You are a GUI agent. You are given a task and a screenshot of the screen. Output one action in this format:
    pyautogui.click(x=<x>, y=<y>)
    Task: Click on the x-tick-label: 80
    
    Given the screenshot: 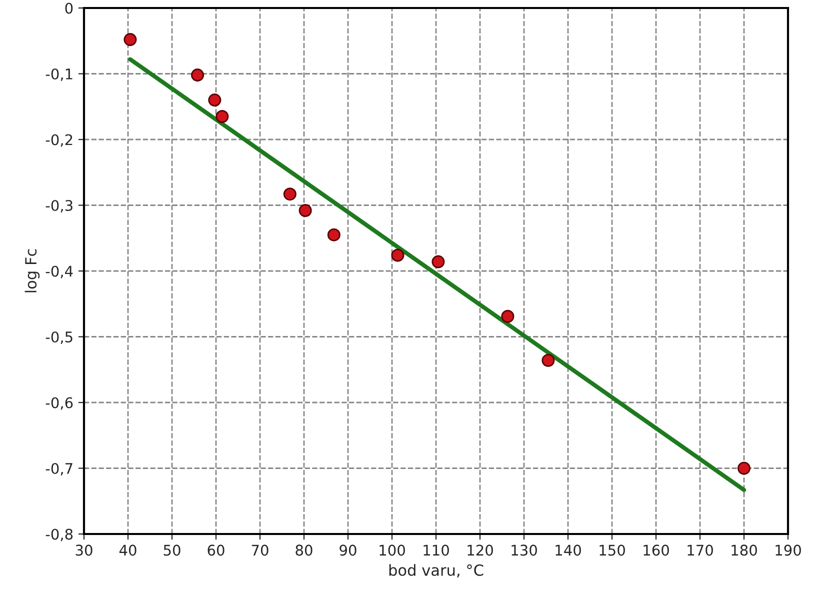 What is the action you would take?
    pyautogui.click(x=304, y=550)
    